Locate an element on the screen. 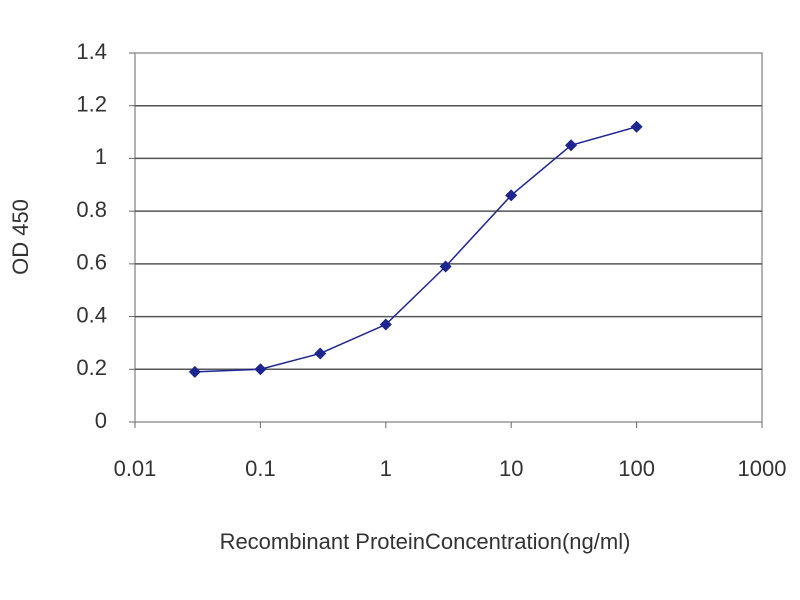 The height and width of the screenshot is (600, 800). x-tick-label: 0.01 is located at coordinates (135, 468).